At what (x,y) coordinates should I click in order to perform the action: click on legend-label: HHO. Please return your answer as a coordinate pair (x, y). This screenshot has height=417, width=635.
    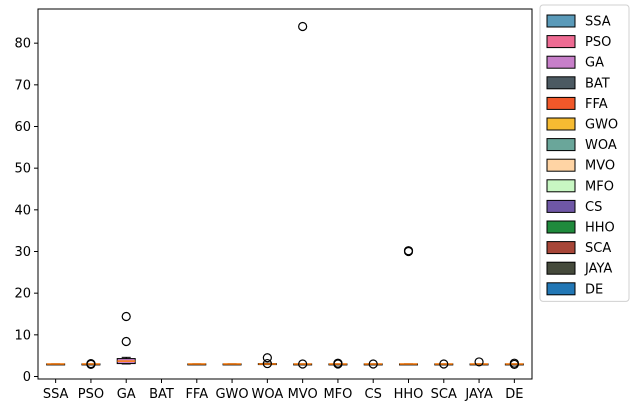
    Looking at the image, I should click on (600, 228).